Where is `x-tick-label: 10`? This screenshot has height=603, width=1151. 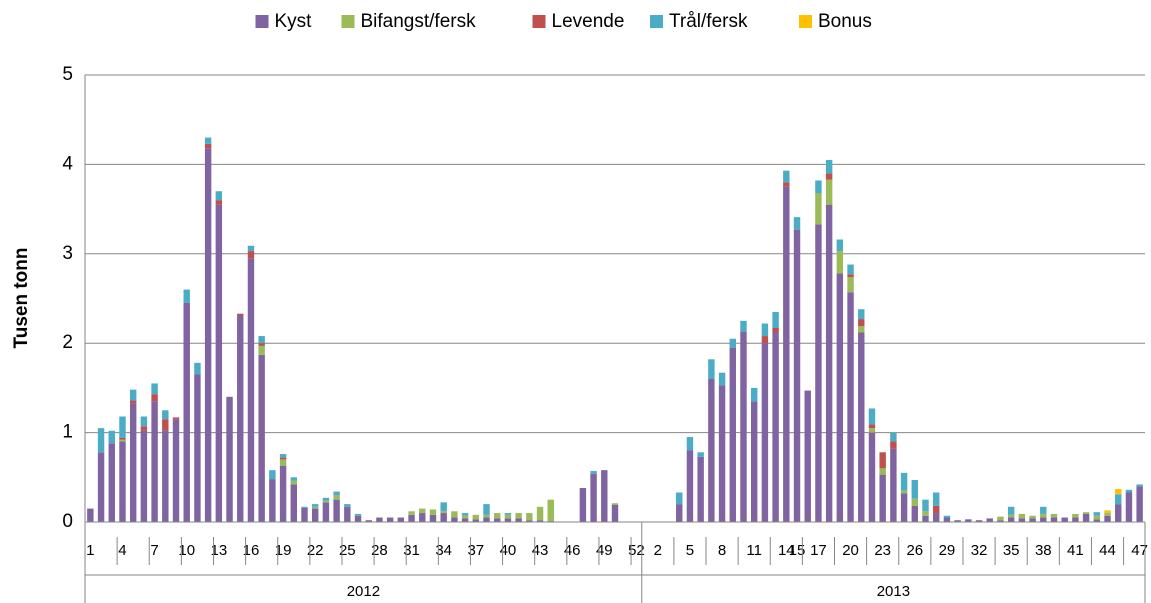
x-tick-label: 10 is located at coordinates (186, 550).